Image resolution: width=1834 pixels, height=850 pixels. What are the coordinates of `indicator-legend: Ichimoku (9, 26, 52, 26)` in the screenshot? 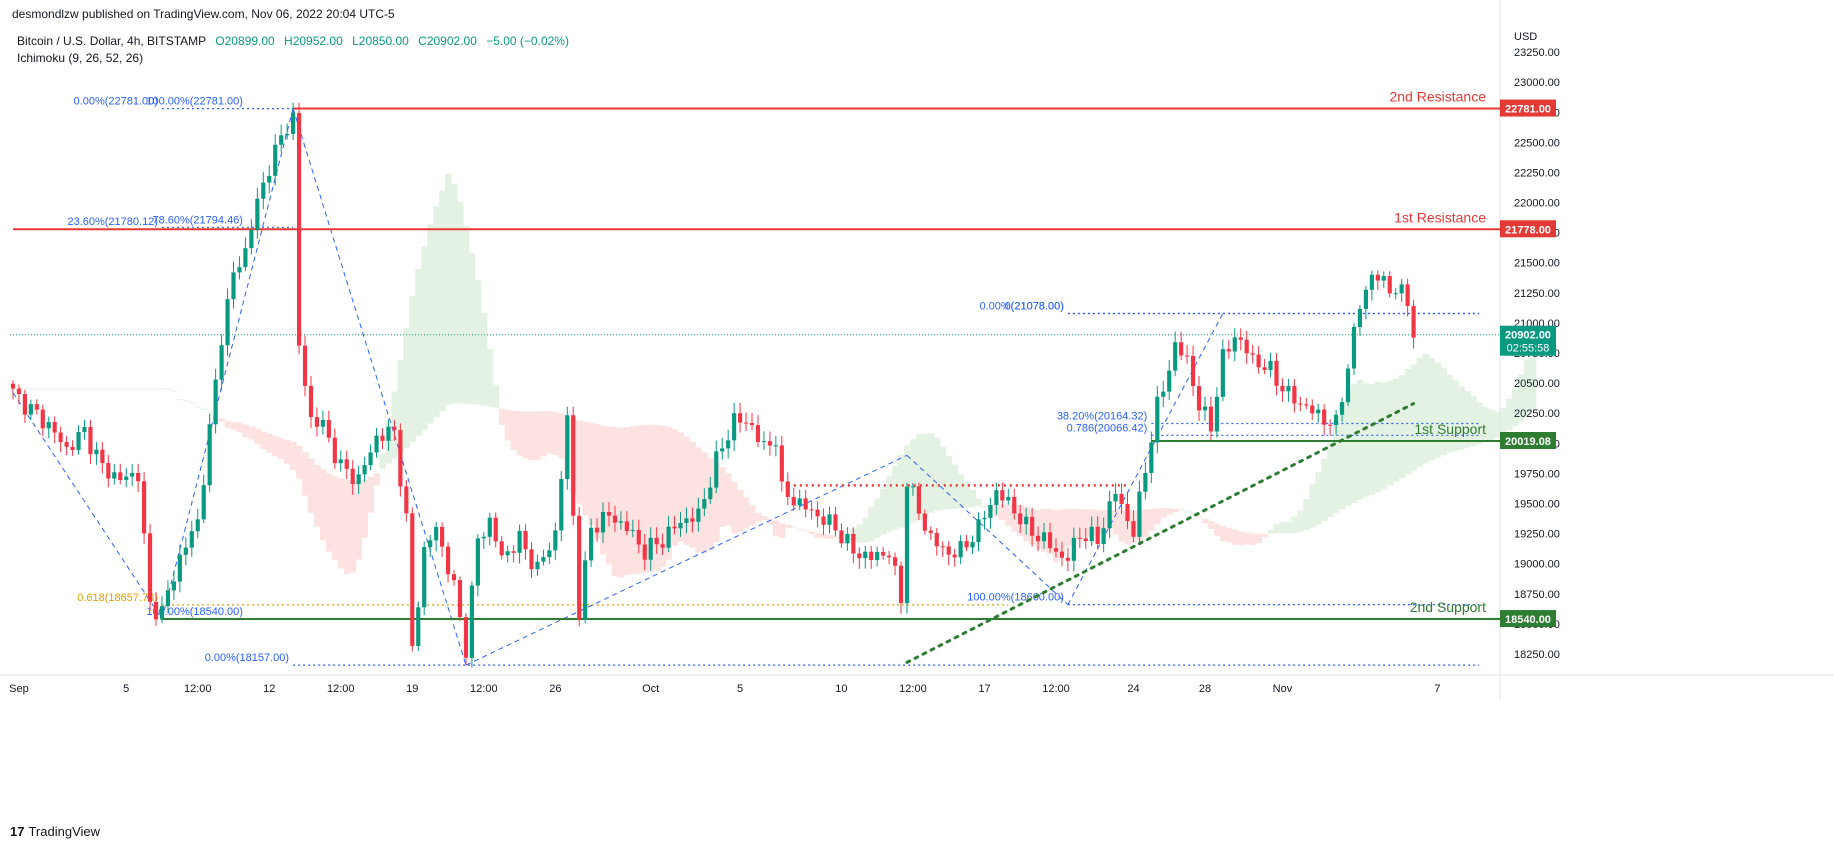 It's located at (80, 58).